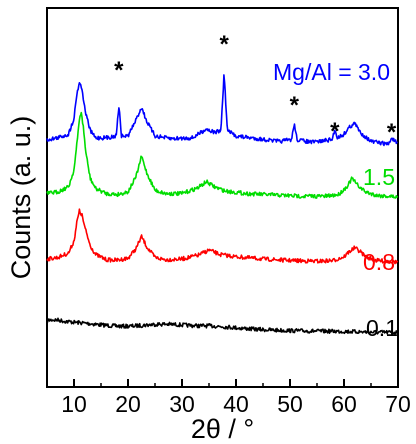  I want to click on x-axis-label: 2θ / °, so click(222, 429).